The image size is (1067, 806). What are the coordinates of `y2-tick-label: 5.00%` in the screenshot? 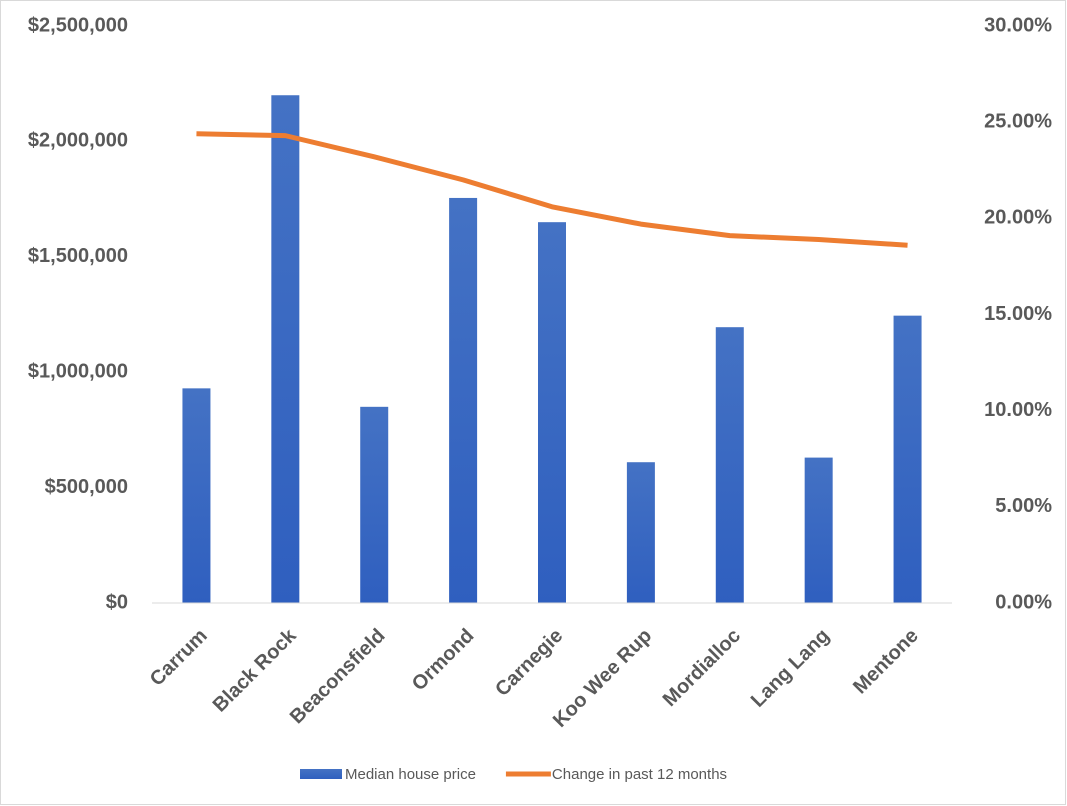 It's located at (1023, 506).